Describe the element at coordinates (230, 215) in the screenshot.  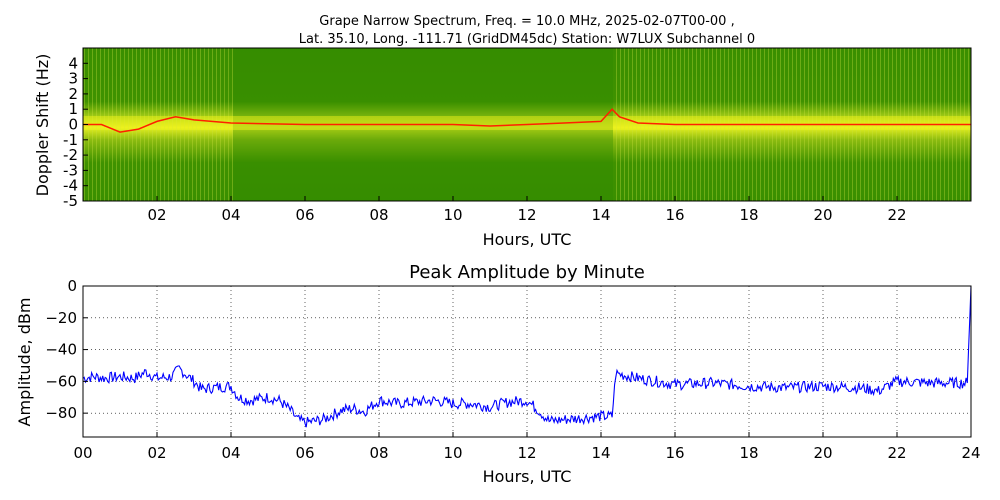
I see `spectrum-x-tick-label: 04` at that location.